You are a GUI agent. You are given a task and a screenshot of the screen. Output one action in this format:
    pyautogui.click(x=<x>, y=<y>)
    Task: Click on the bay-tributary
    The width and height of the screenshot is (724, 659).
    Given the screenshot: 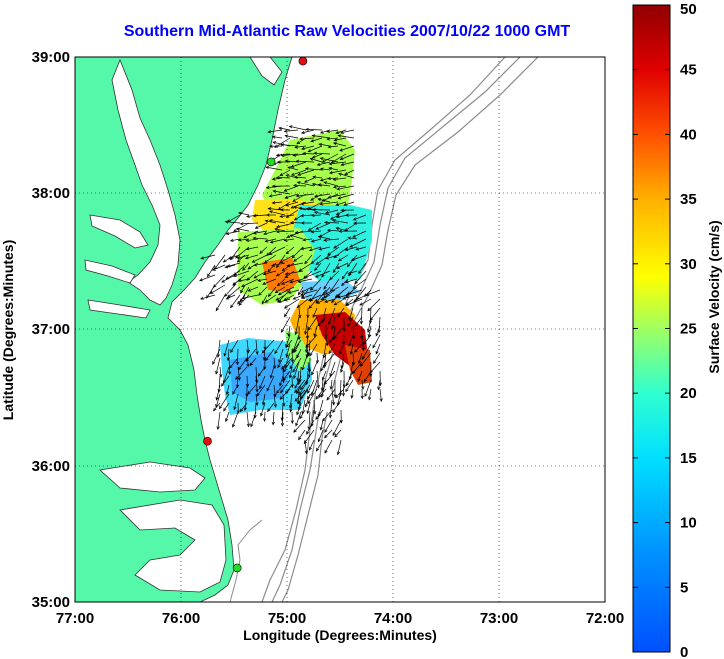 What is the action you would take?
    pyautogui.click(x=119, y=231)
    